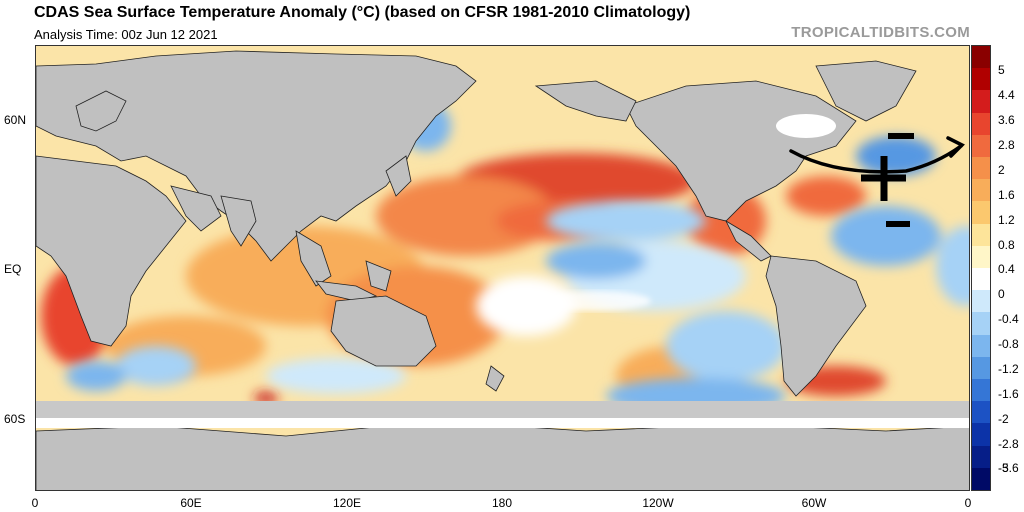 The width and height of the screenshot is (1024, 512). What do you see at coordinates (1001, 294) in the screenshot?
I see `colorbar-label: 0` at bounding box center [1001, 294].